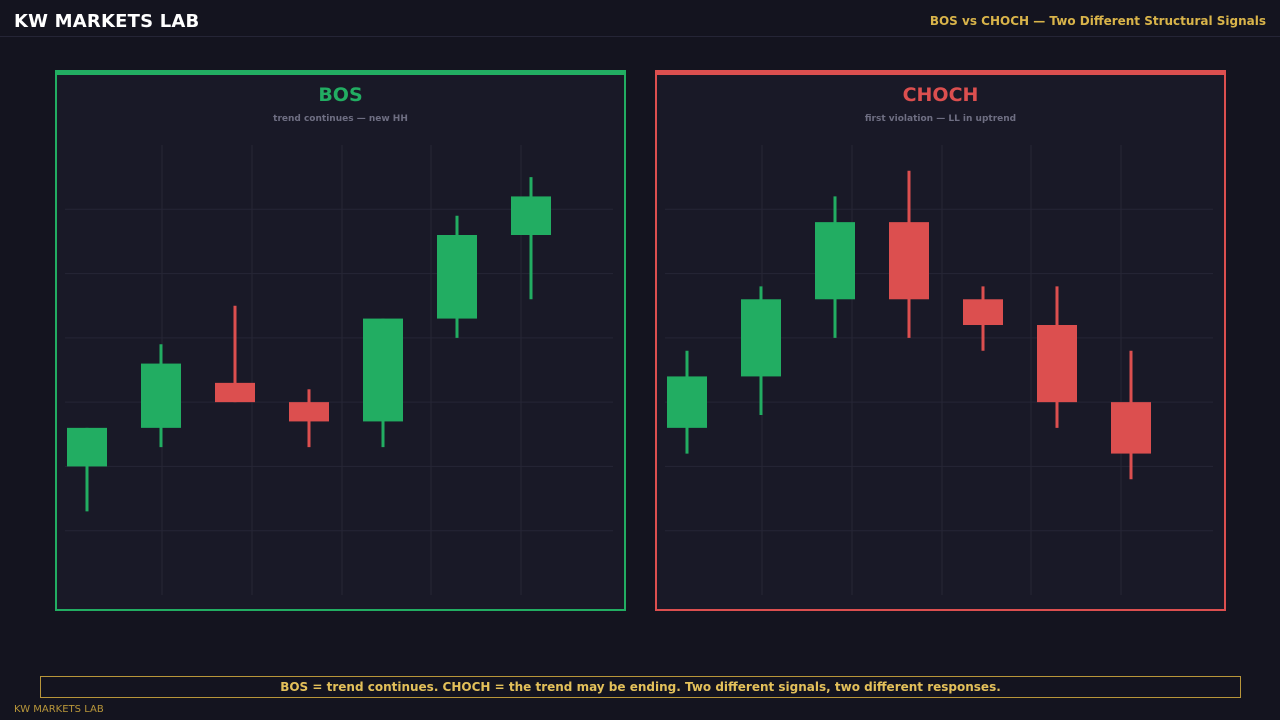 Image resolution: width=1280 pixels, height=720 pixels. I want to click on footer-brand: KW MARKETS LAB, so click(59, 709).